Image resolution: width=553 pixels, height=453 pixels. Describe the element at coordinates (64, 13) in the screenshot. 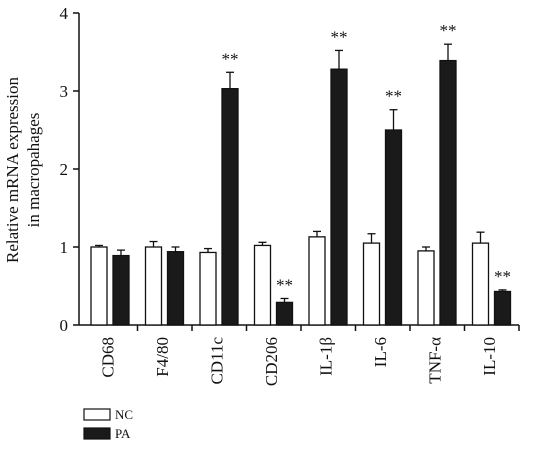

I see `y-tick-label: 4` at that location.